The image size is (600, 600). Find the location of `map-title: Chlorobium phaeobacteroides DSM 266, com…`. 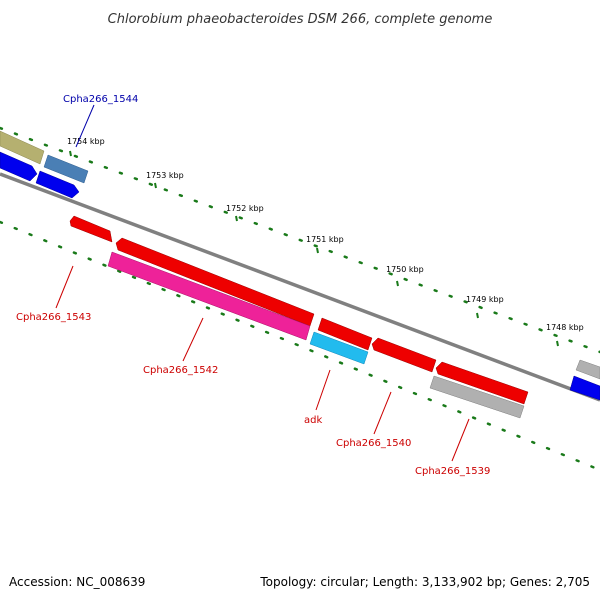

map-title: Chlorobium phaeobacteroides DSM 266, com… is located at coordinates (300, 19).